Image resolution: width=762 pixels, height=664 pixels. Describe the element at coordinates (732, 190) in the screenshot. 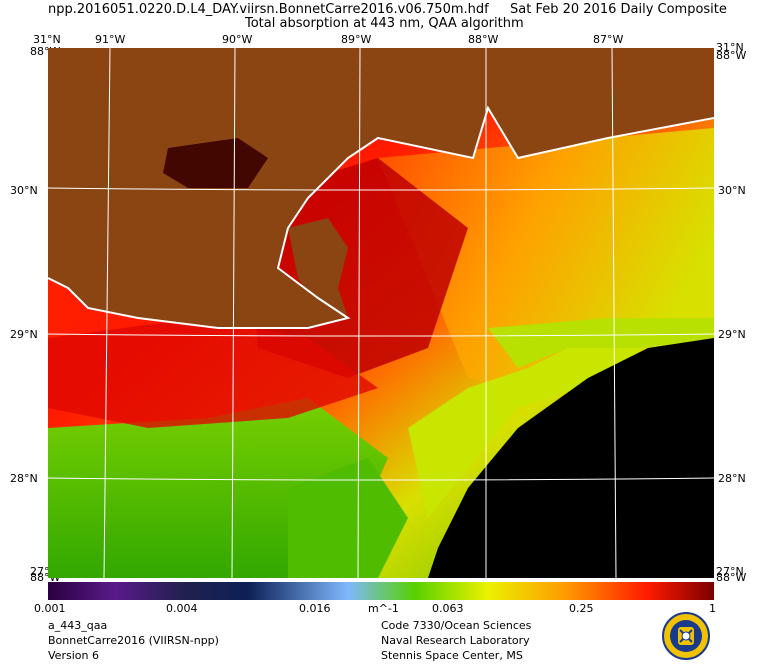

I see `lat-label-30-right: 30°N` at that location.